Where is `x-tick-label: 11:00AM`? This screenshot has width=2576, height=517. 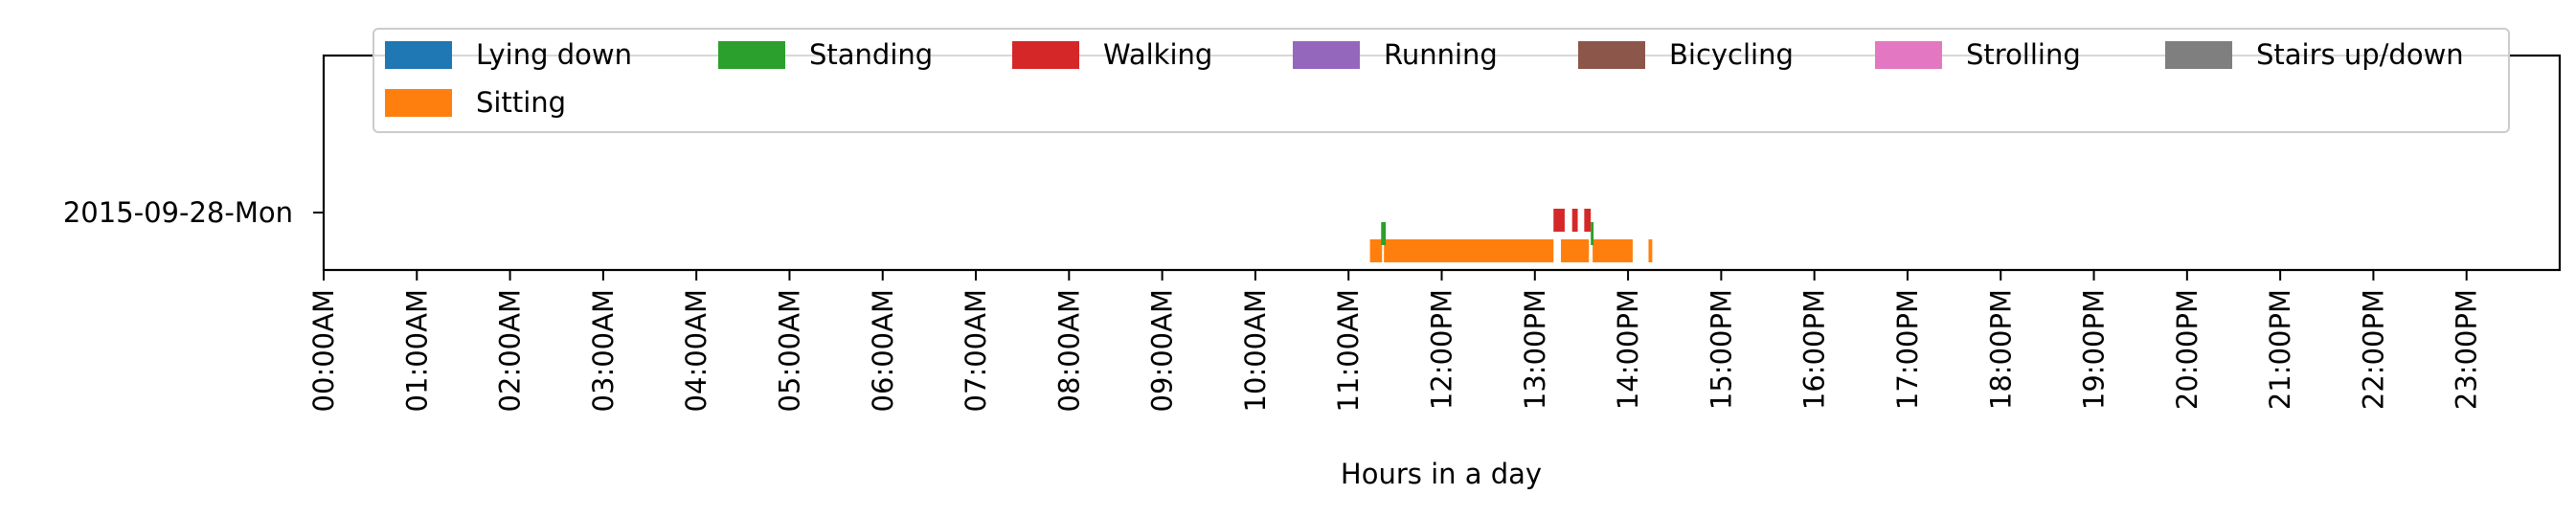 x-tick-label: 11:00AM is located at coordinates (1348, 350).